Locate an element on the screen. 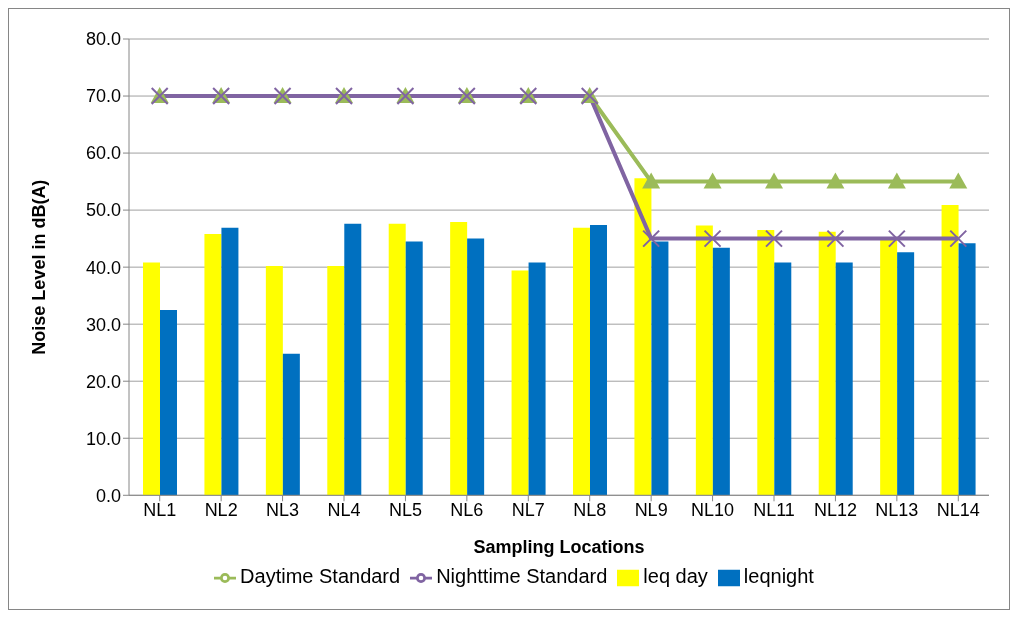 The width and height of the screenshot is (1023, 624). y-tick-label: 70.0 is located at coordinates (103, 96).